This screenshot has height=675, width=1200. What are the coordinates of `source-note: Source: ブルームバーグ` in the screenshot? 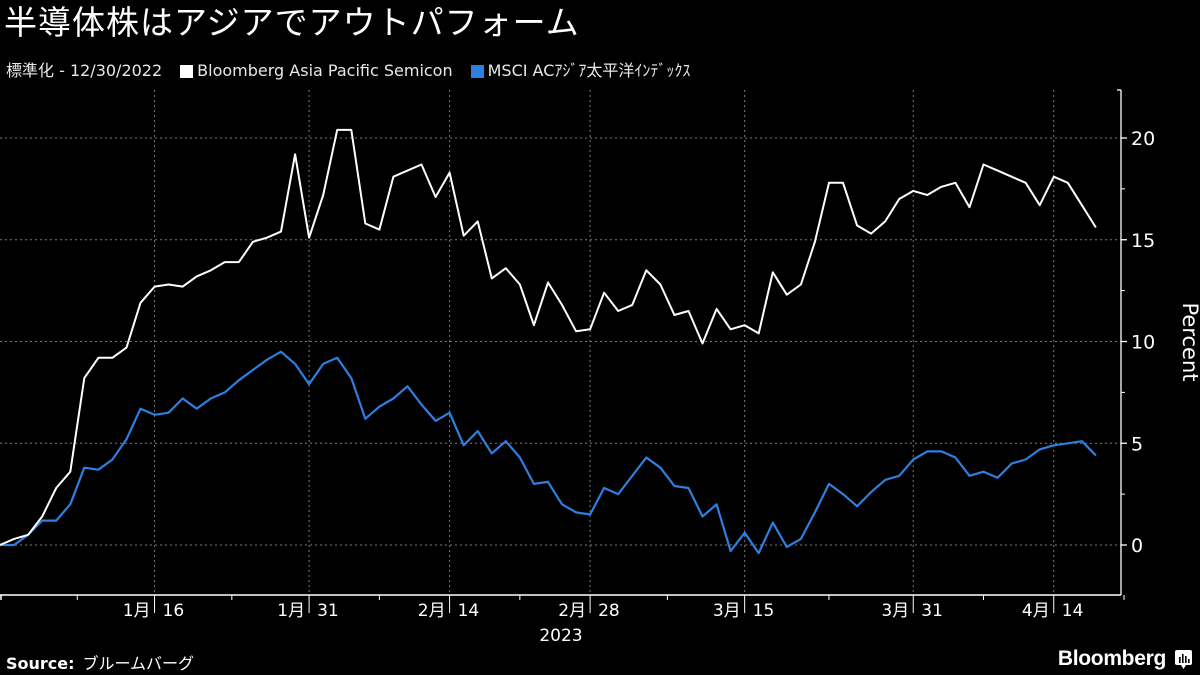 It's located at (100, 662).